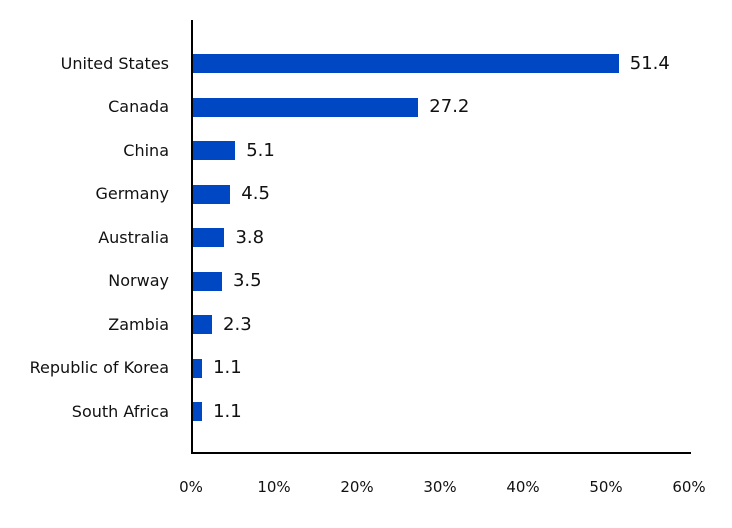 This screenshot has width=732, height=528. Describe the element at coordinates (449, 106) in the screenshot. I see `value-label: 27.2` at that location.